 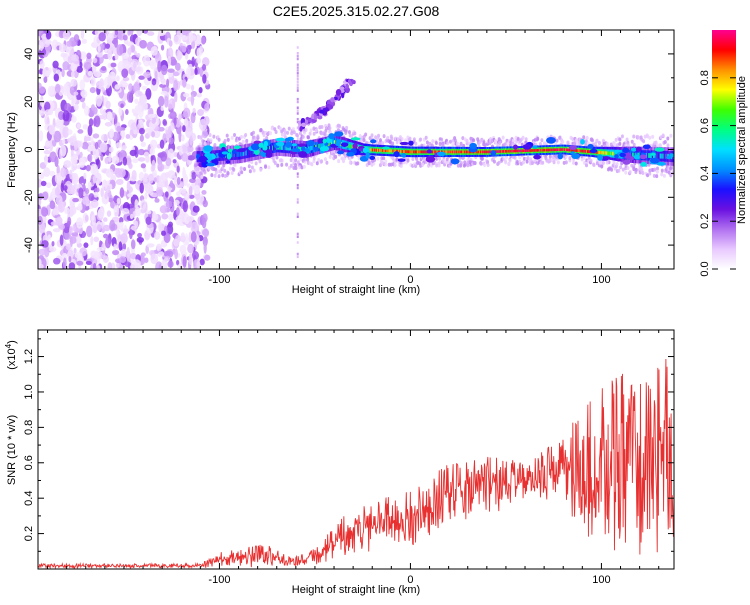 I want to click on secondary-feature-blob, so click(x=321, y=111).